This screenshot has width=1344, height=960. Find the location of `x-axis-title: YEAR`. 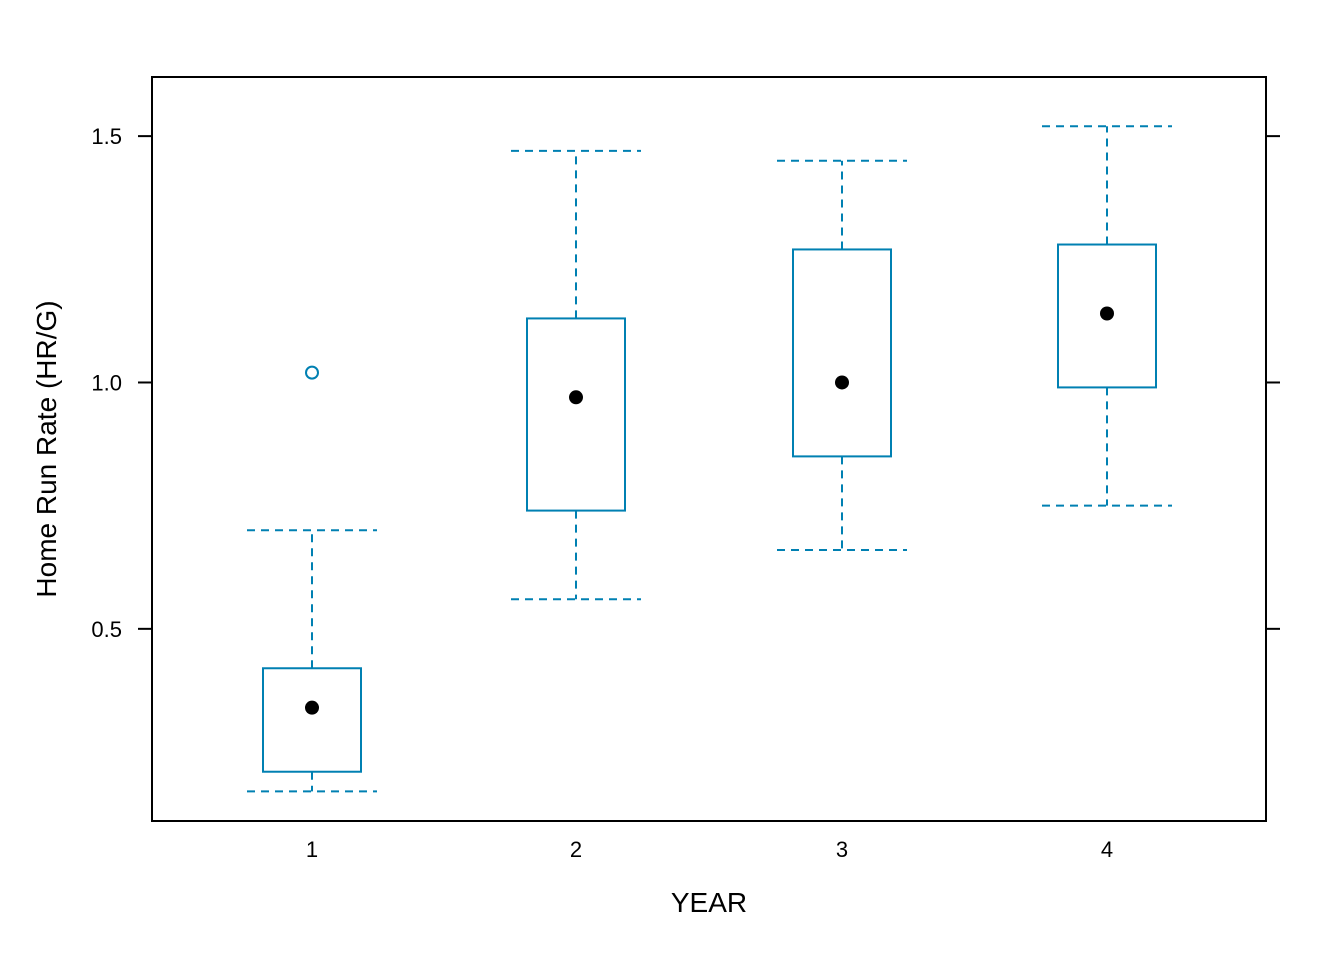

x-axis-title: YEAR is located at coordinates (709, 902).